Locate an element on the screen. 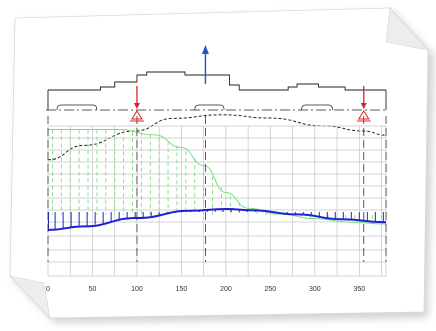  x-tick-label: 250 is located at coordinates (271, 289).